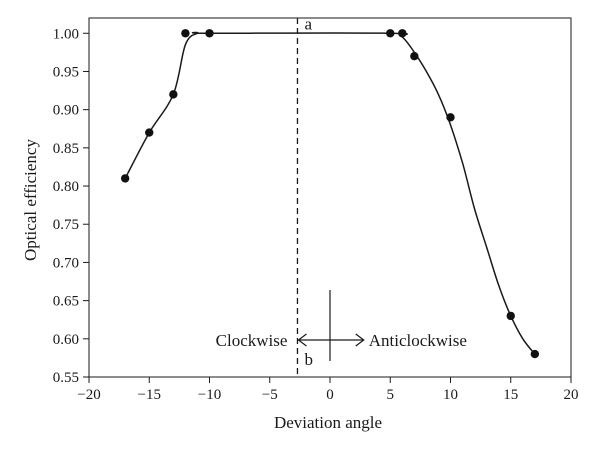 This screenshot has width=600, height=453. What do you see at coordinates (66, 187) in the screenshot?
I see `y-tick-label: 0.80` at bounding box center [66, 187].